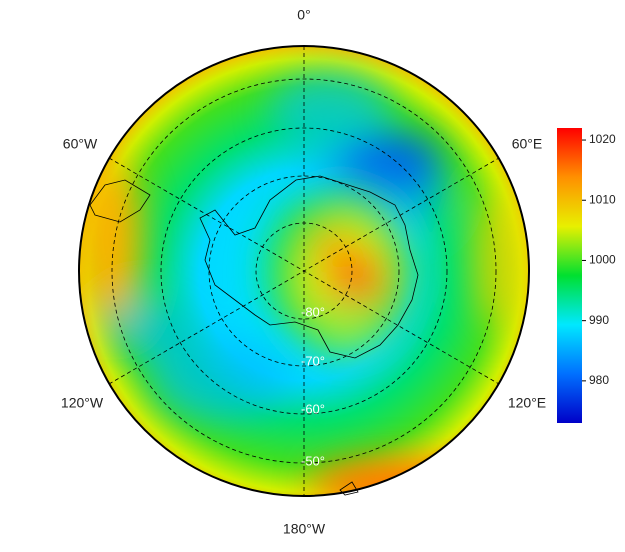 Image resolution: width=625 pixels, height=552 pixels. What do you see at coordinates (313, 311) in the screenshot?
I see `parallel-label: -80°` at bounding box center [313, 311].